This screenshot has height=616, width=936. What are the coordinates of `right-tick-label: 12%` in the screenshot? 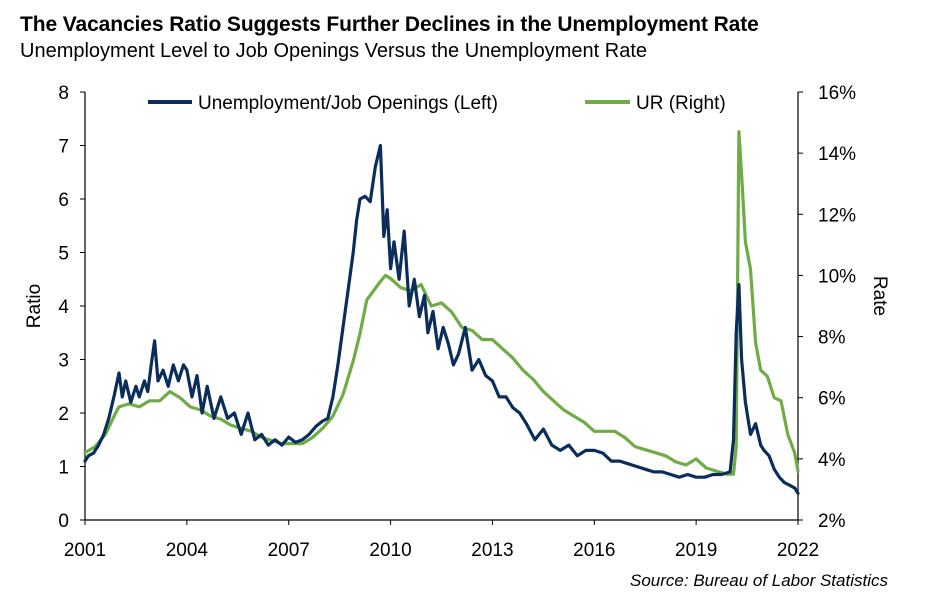 It's located at (837, 215).